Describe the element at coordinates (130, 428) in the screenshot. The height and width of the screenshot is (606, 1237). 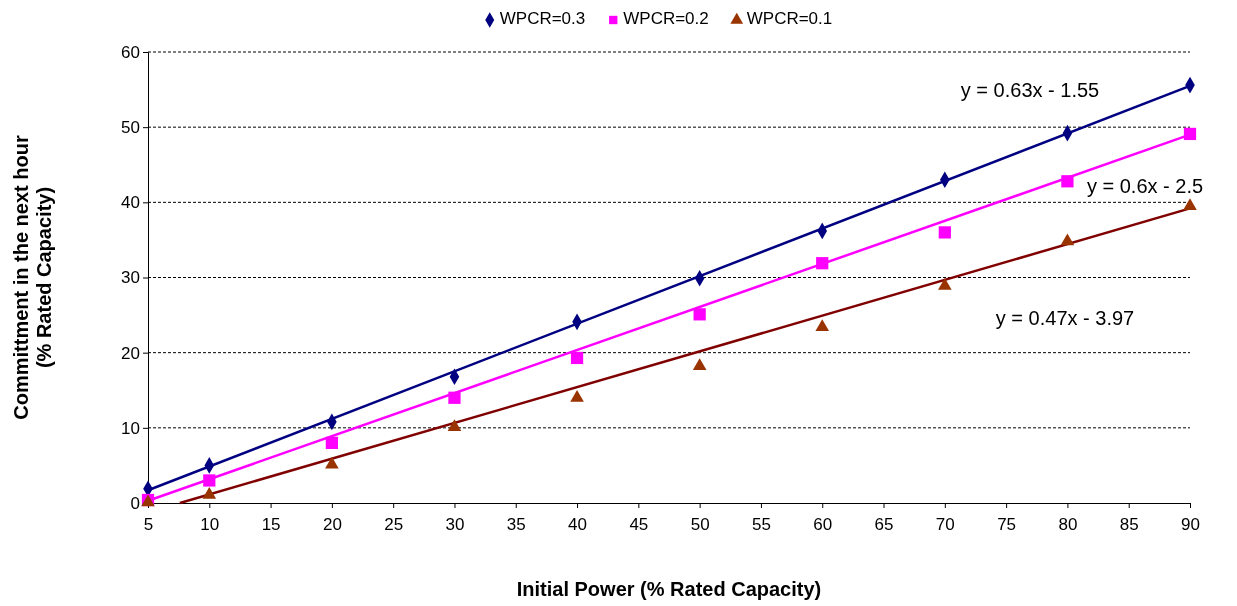
I see `y-tick-label: 10` at that location.